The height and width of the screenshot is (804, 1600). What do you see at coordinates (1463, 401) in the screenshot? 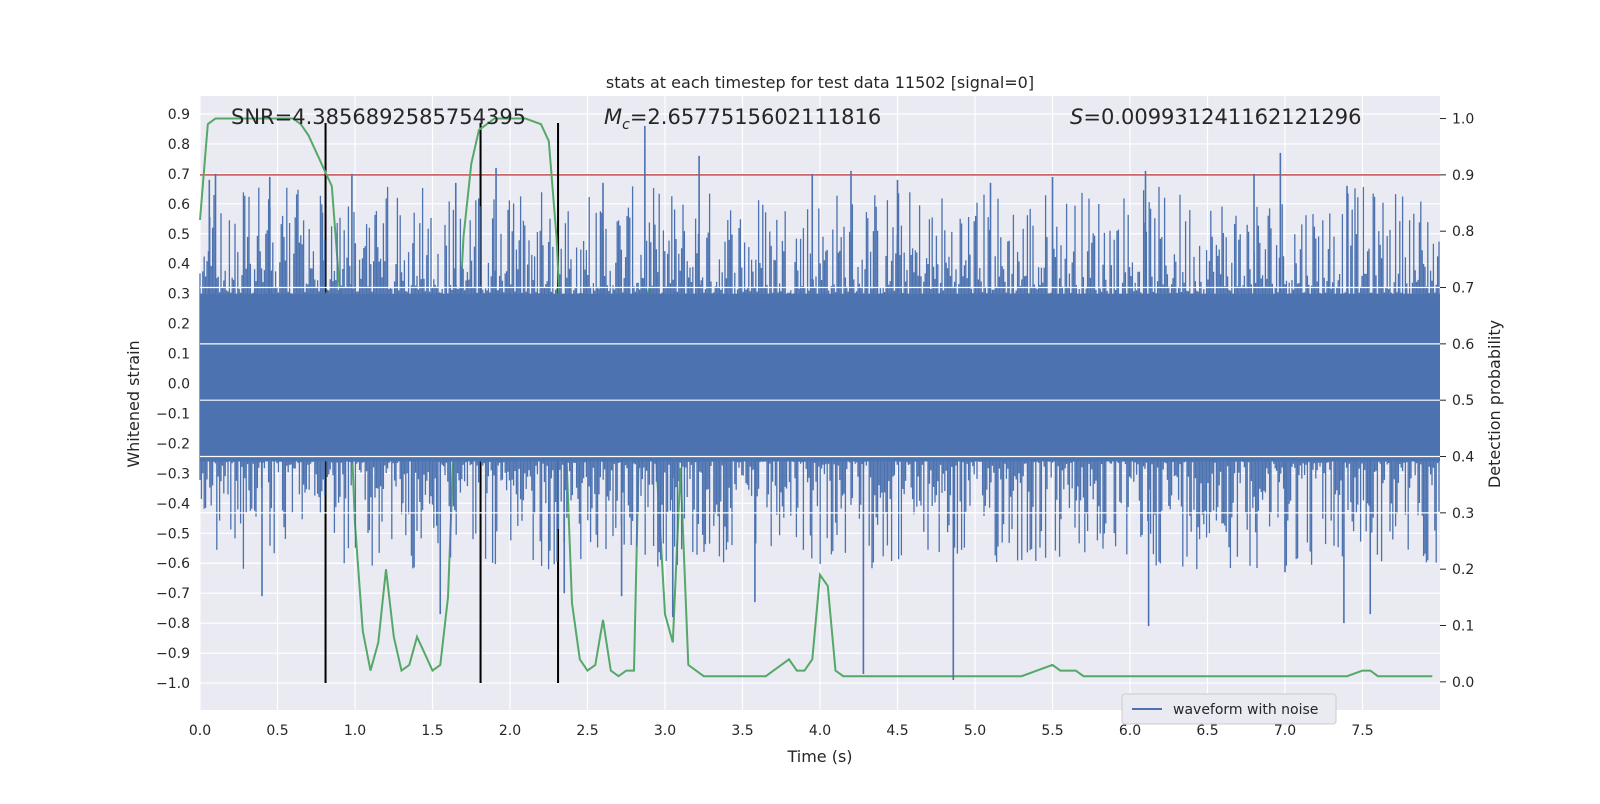
I see `y-right-tick-label: 0.5` at bounding box center [1463, 401].